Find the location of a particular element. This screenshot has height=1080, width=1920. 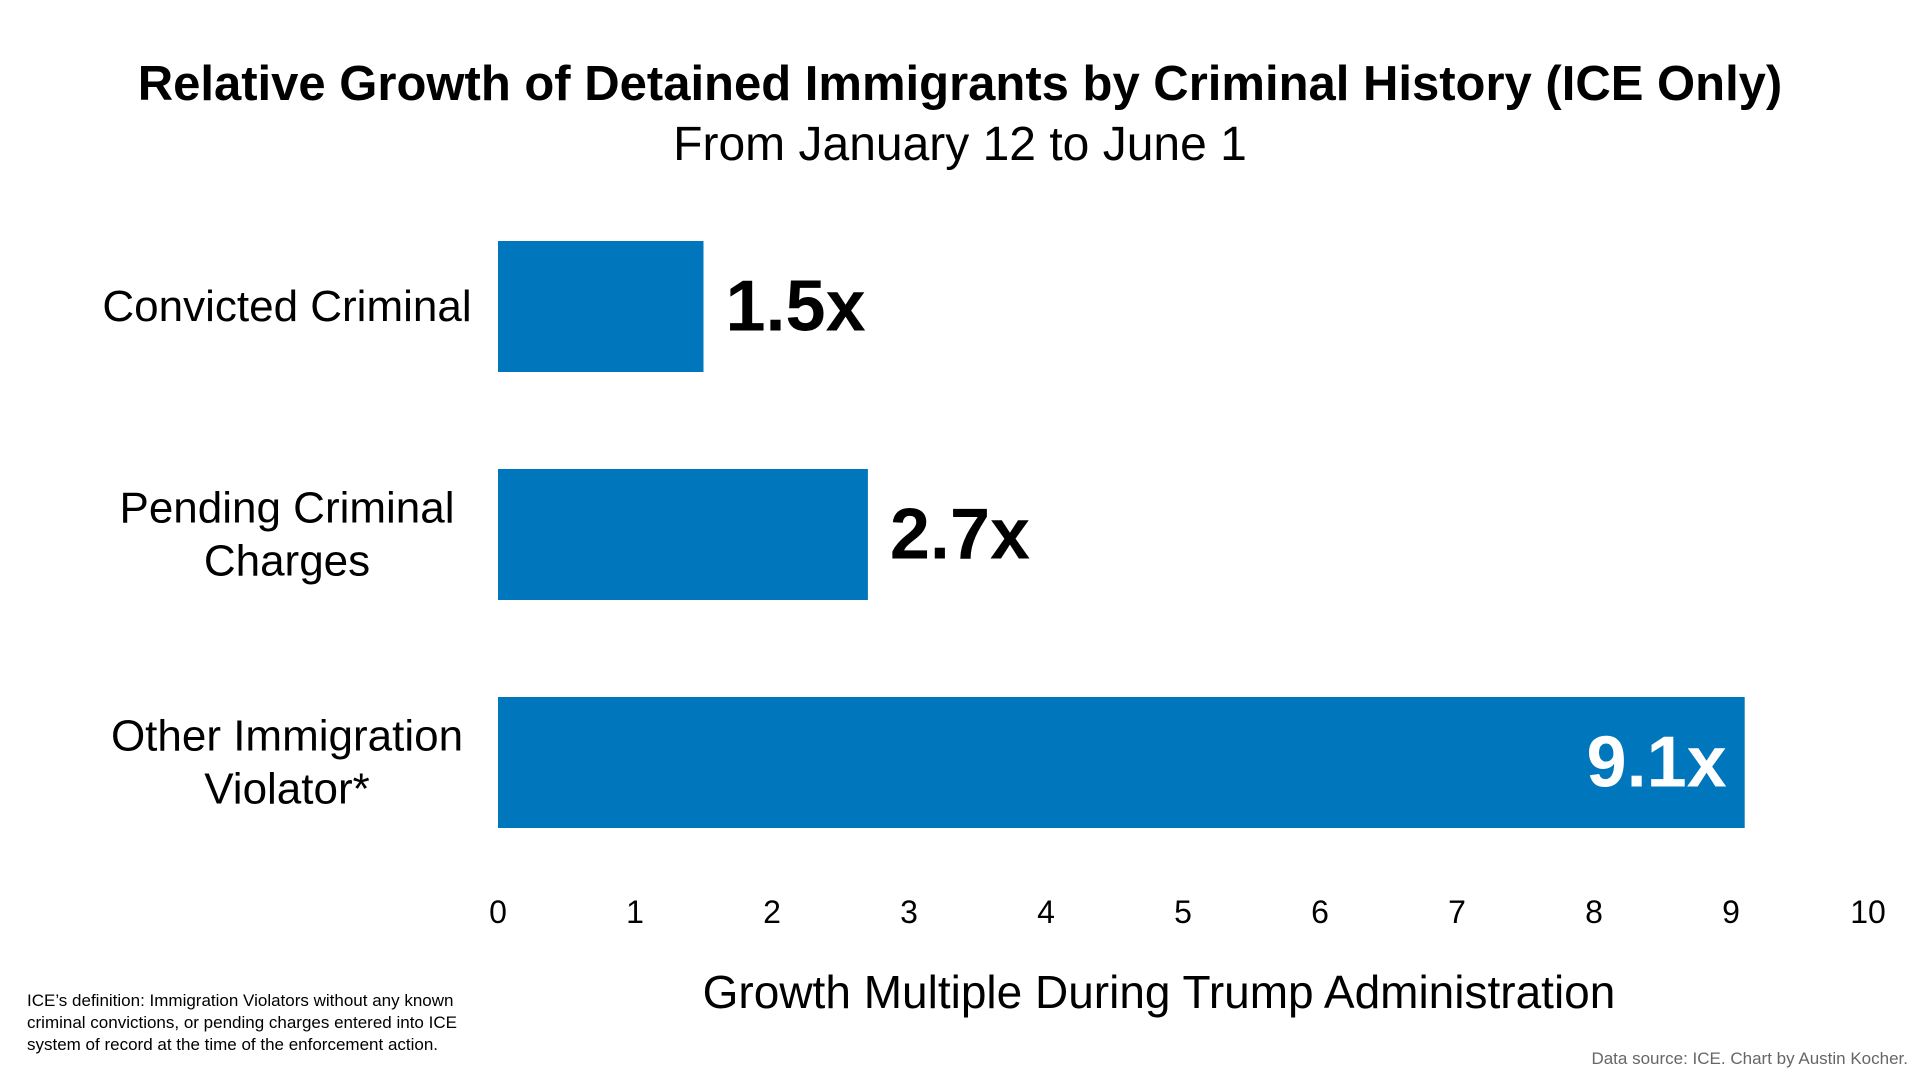

x-tick-label-10: 10 is located at coordinates (1868, 912).